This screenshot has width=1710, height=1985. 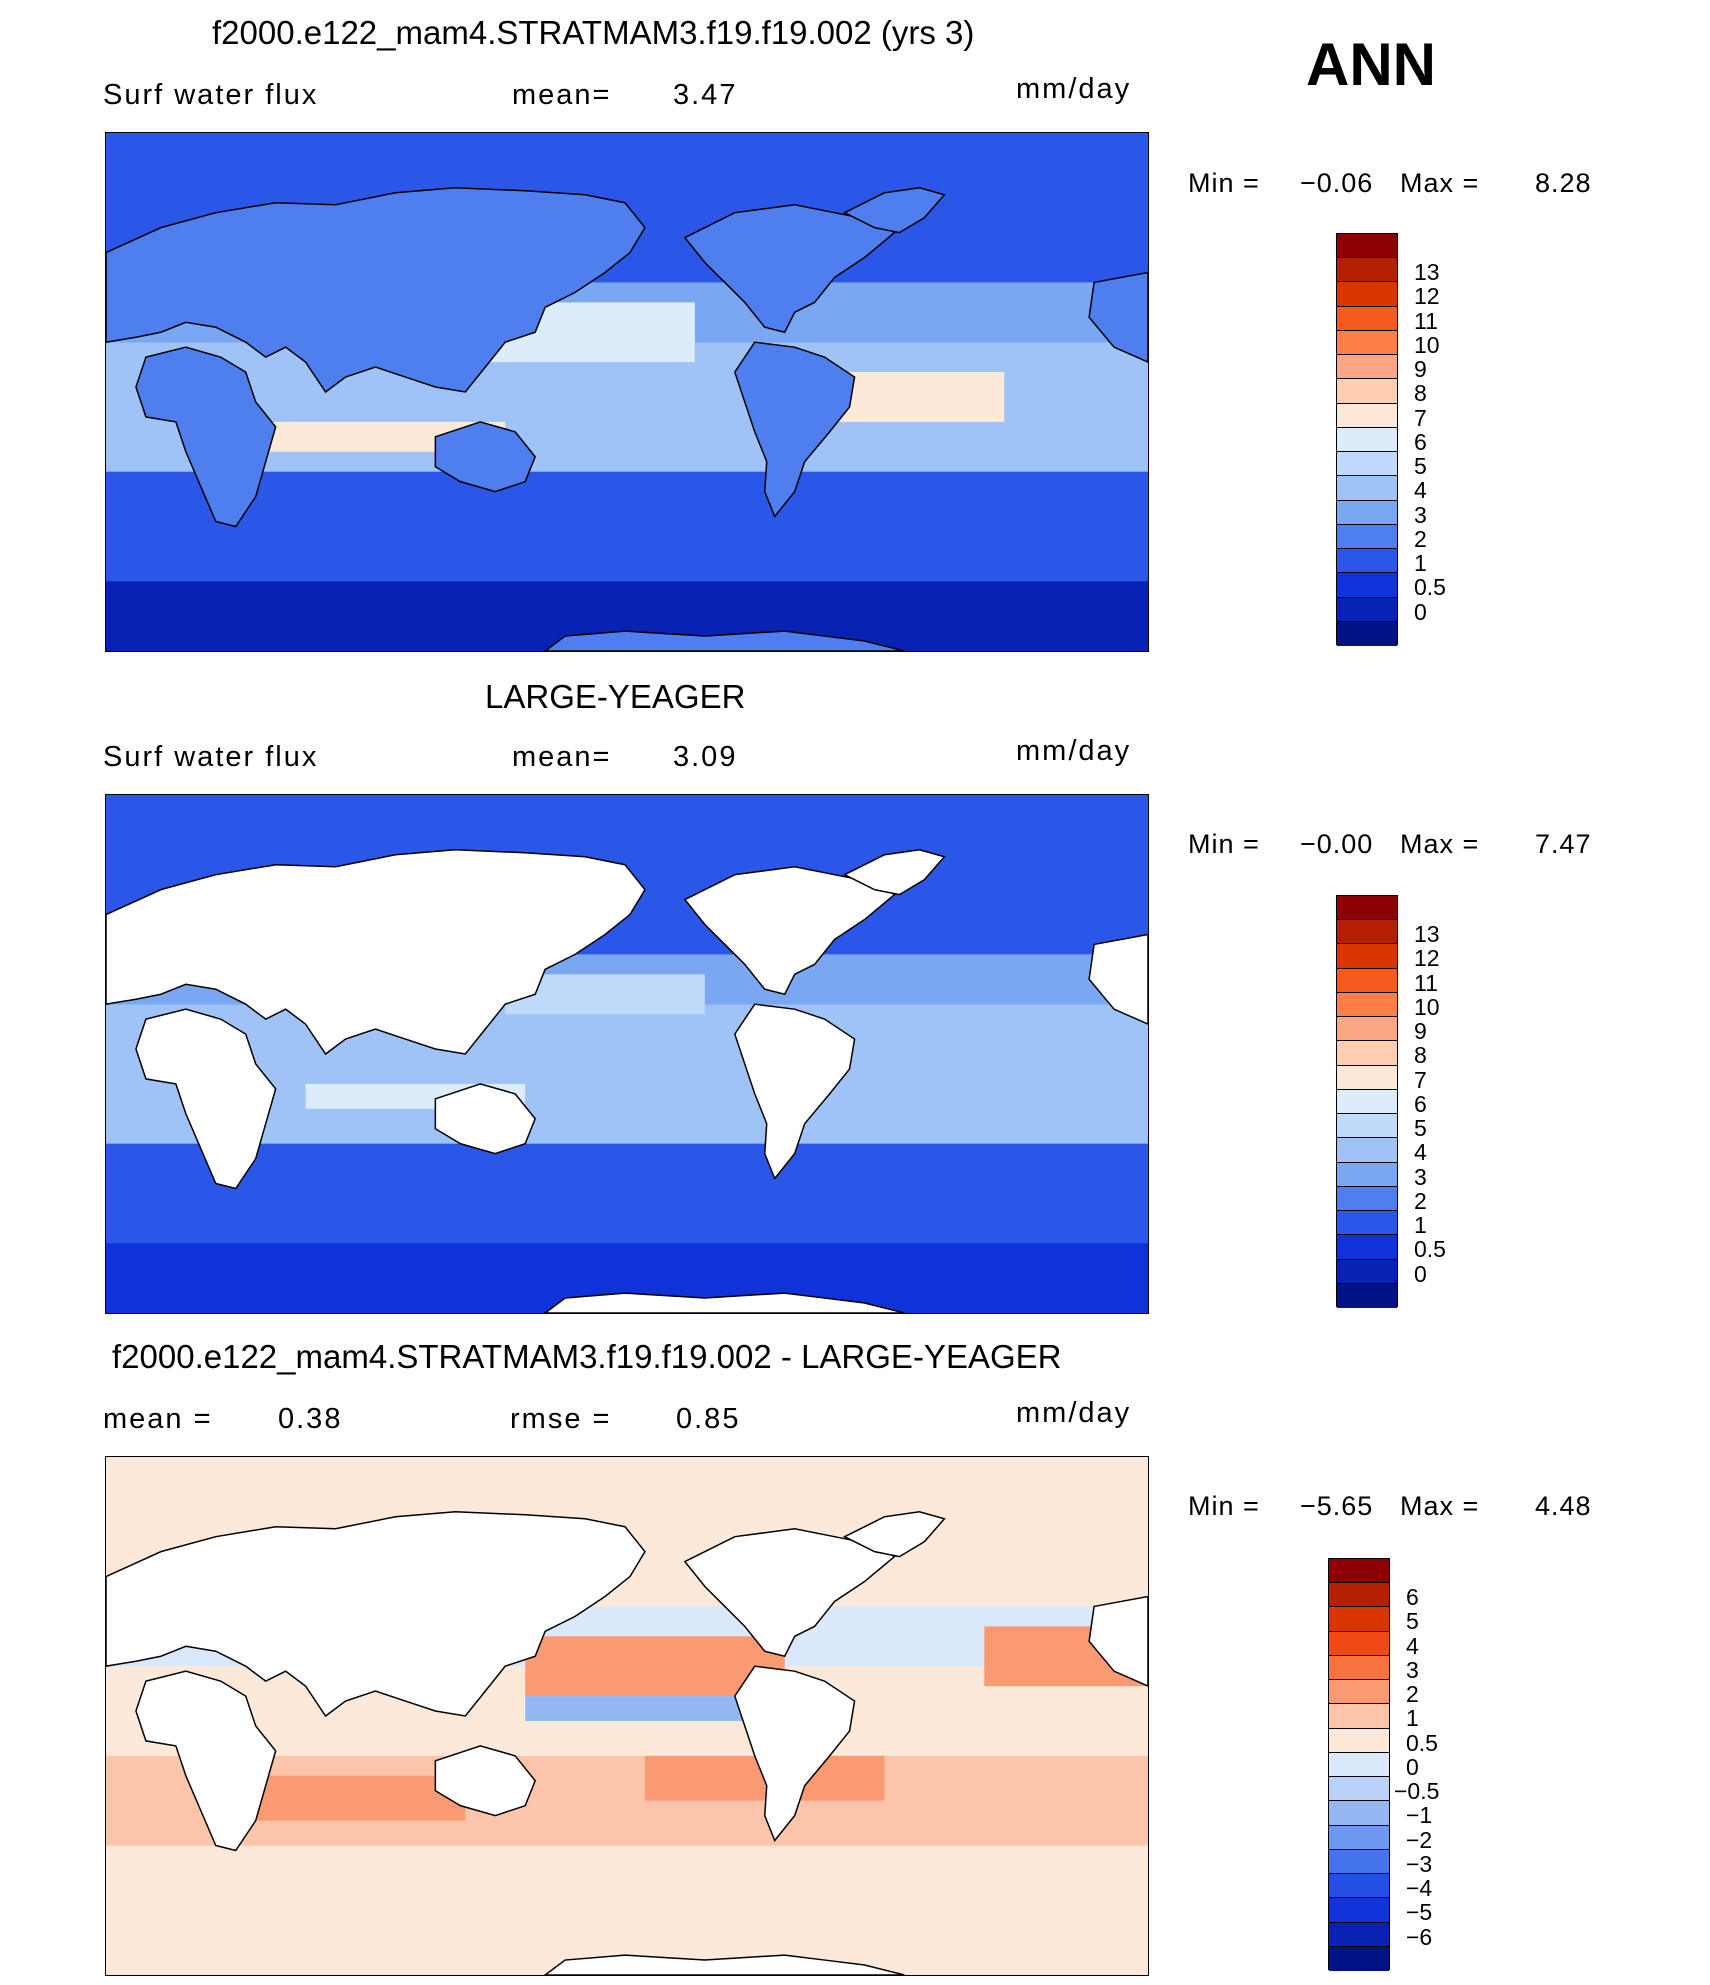 I want to click on colorbar-tick-label: 3, so click(x=1412, y=1669).